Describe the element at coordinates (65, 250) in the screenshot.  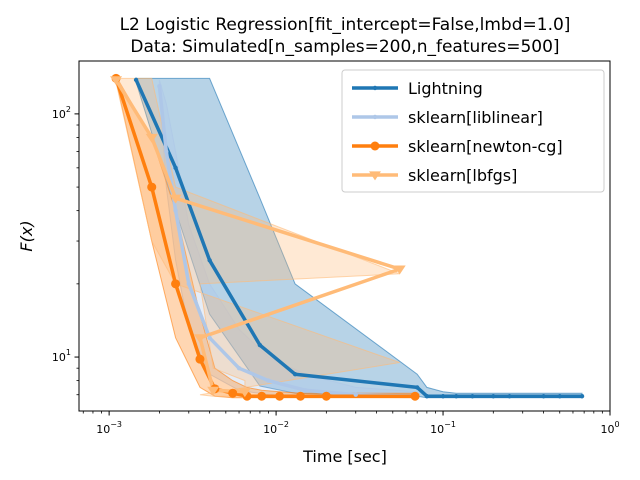
I see `y-axis-ticks: 10¹ 10²` at that location.